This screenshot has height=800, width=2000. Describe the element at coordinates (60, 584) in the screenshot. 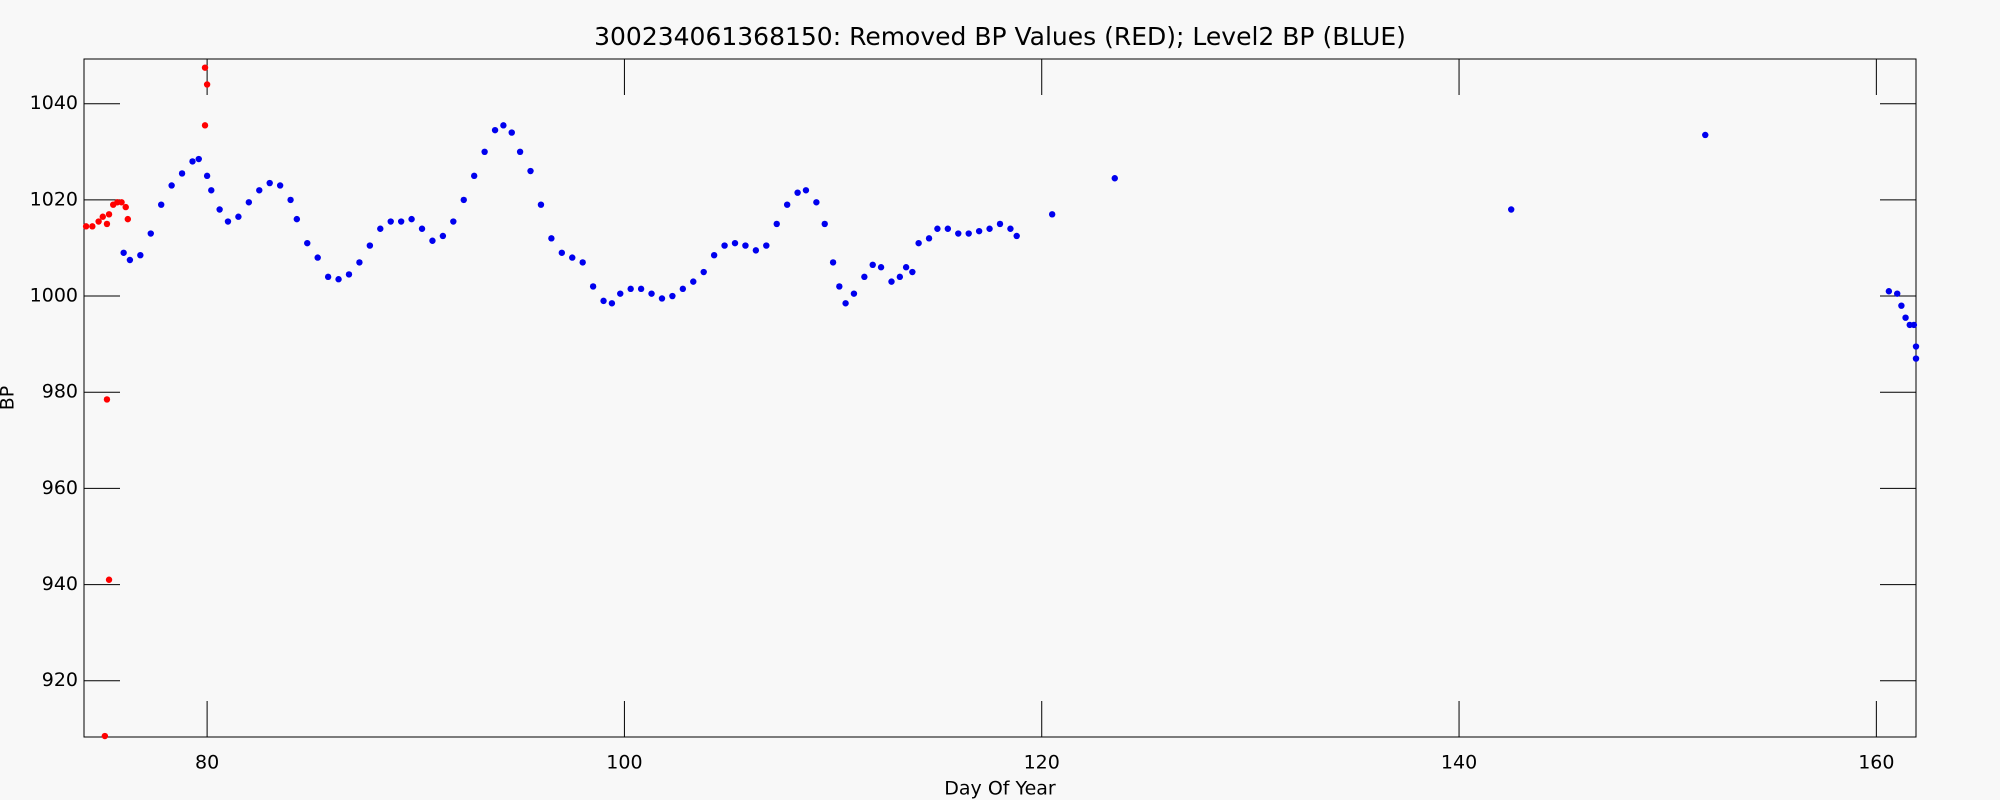

I see `y-tick-label: 940` at that location.